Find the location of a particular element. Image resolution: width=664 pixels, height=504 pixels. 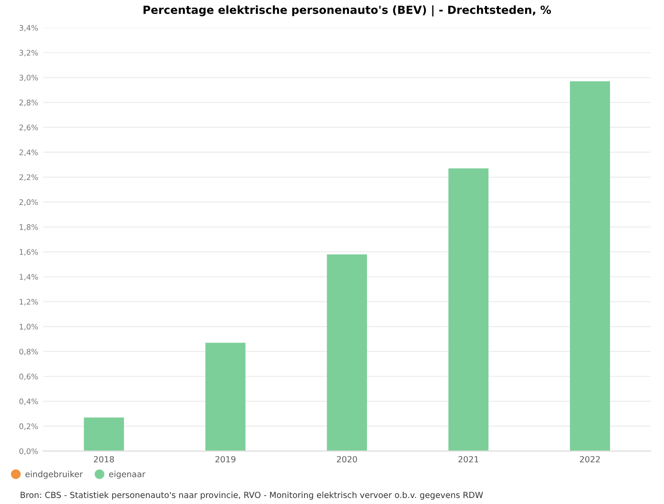

chart-title: Percentage elektrische personenauto's (BEV) | - Drechtsteden, % is located at coordinates (347, 10).